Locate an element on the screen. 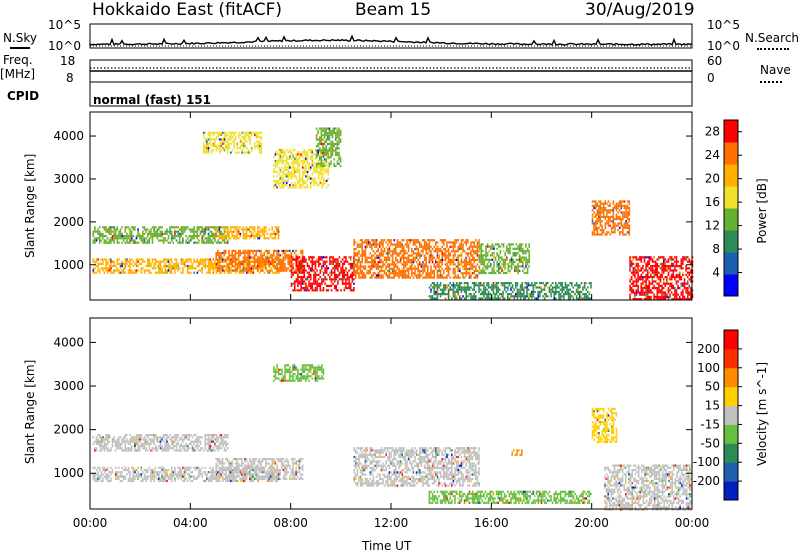 The image size is (800, 554). power-colorbar-tick-label: 8 is located at coordinates (716, 249).